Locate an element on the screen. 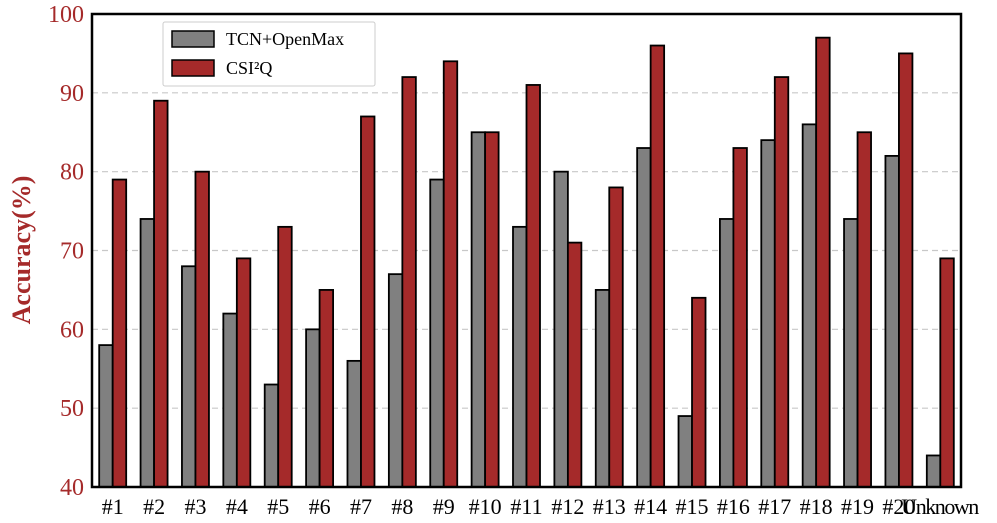  x-tick-label: #11 is located at coordinates (526, 506).